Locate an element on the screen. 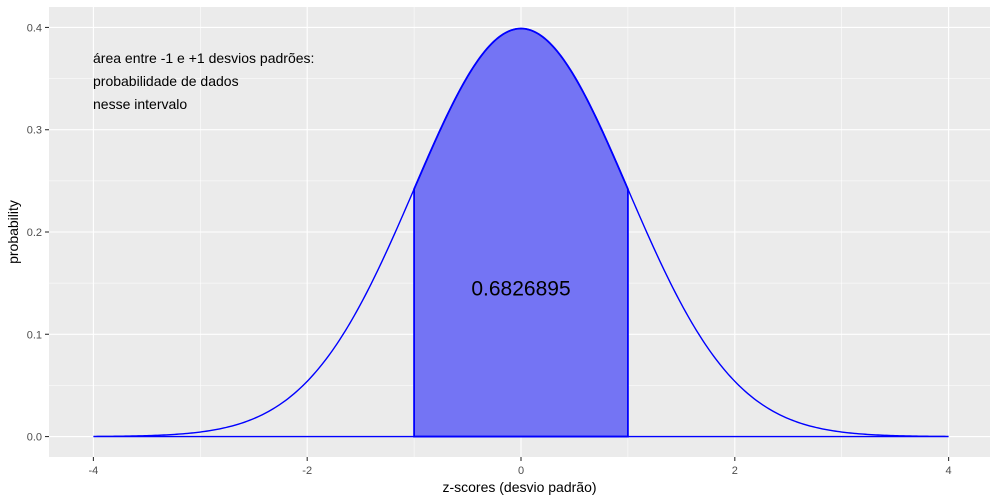 The height and width of the screenshot is (500, 1000). x-tick-label: 2 is located at coordinates (735, 471).